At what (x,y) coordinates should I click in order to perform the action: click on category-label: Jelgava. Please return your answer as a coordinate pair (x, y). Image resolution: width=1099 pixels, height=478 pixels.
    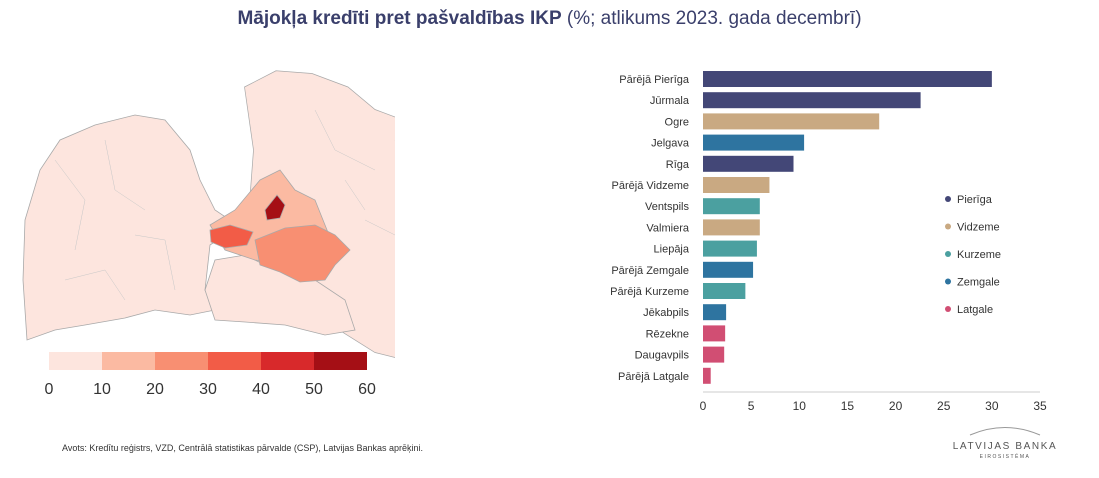
    Looking at the image, I should click on (670, 144).